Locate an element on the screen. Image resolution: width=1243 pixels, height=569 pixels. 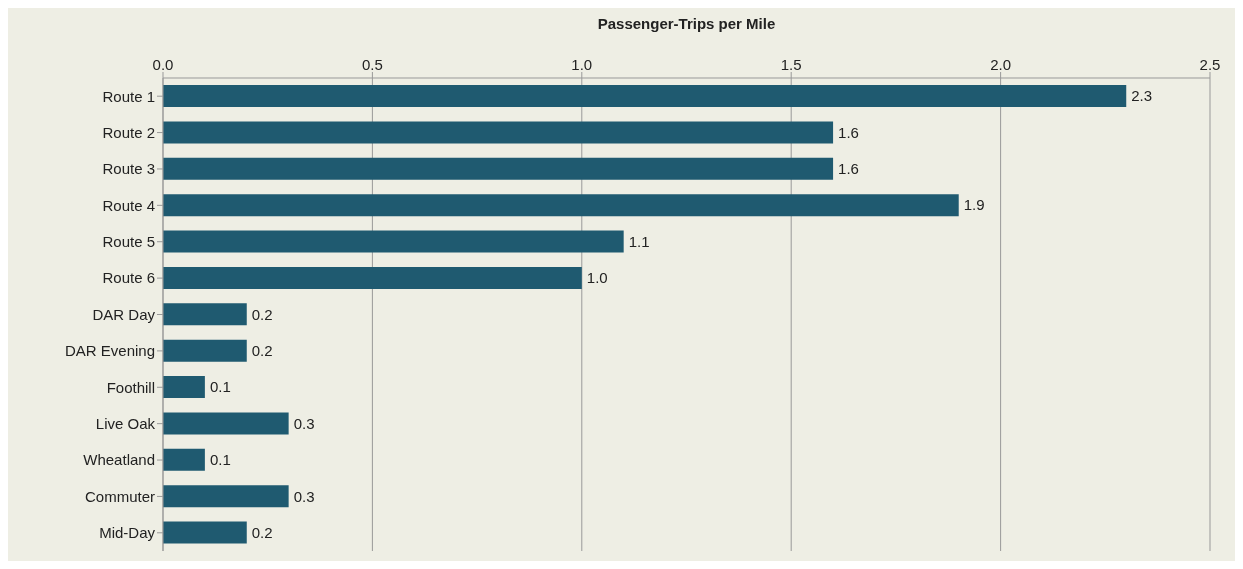
y-tick-label: Route 3 is located at coordinates (128, 169).